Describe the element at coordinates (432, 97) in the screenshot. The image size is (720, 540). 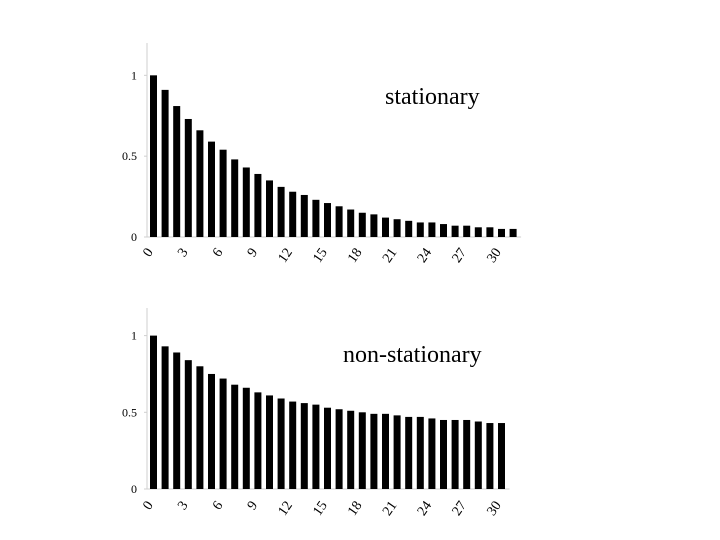
I see `annotation: stationary` at that location.